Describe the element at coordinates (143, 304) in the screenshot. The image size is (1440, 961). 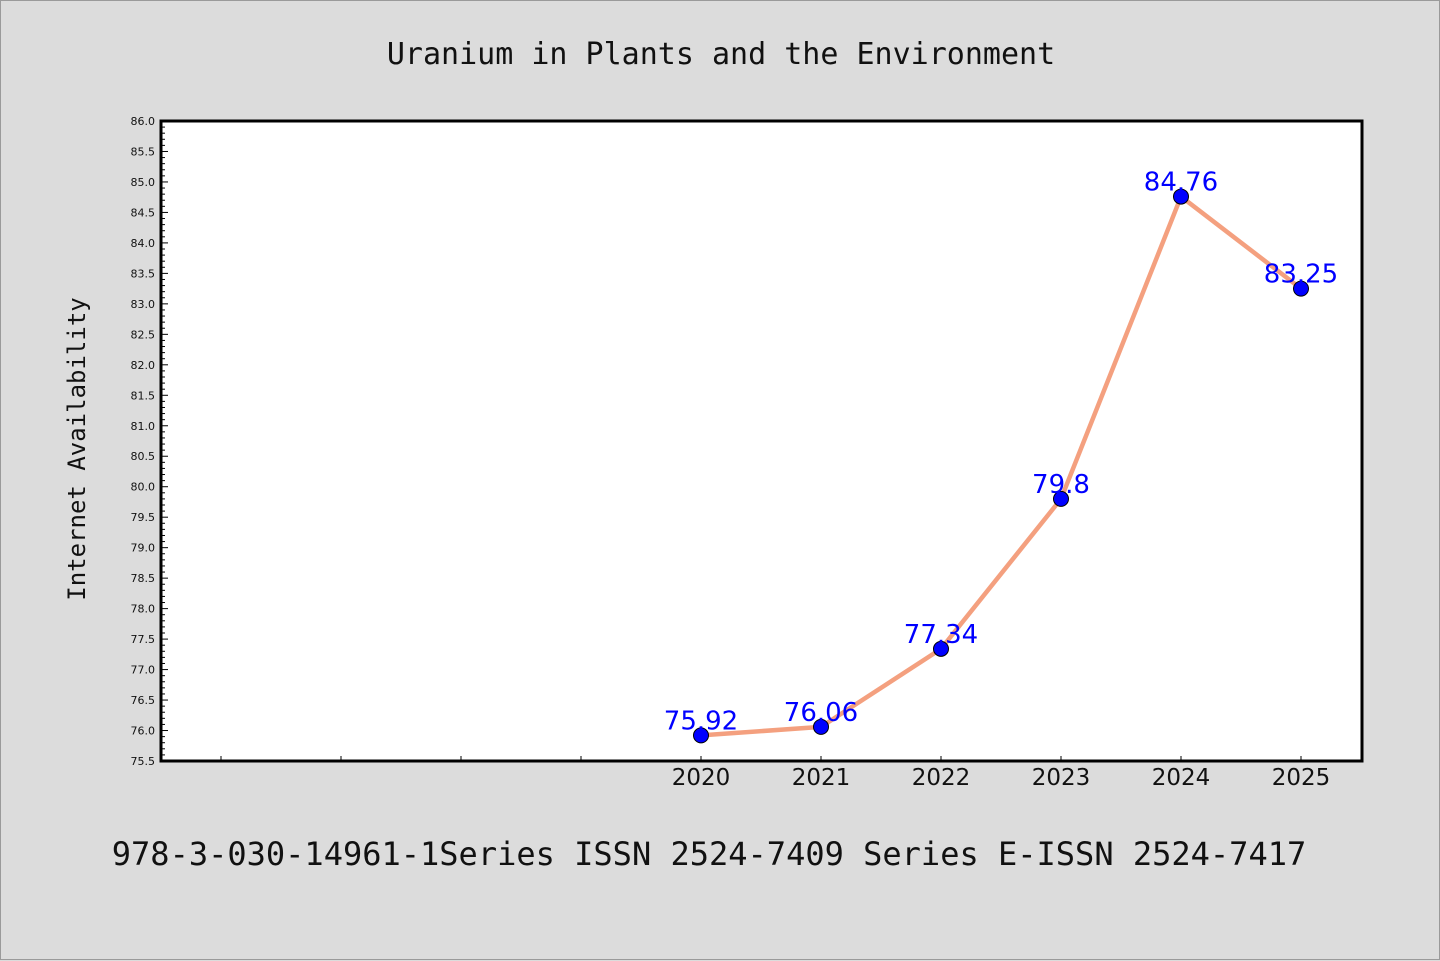
I see `y-tick-label: 83.0` at that location.